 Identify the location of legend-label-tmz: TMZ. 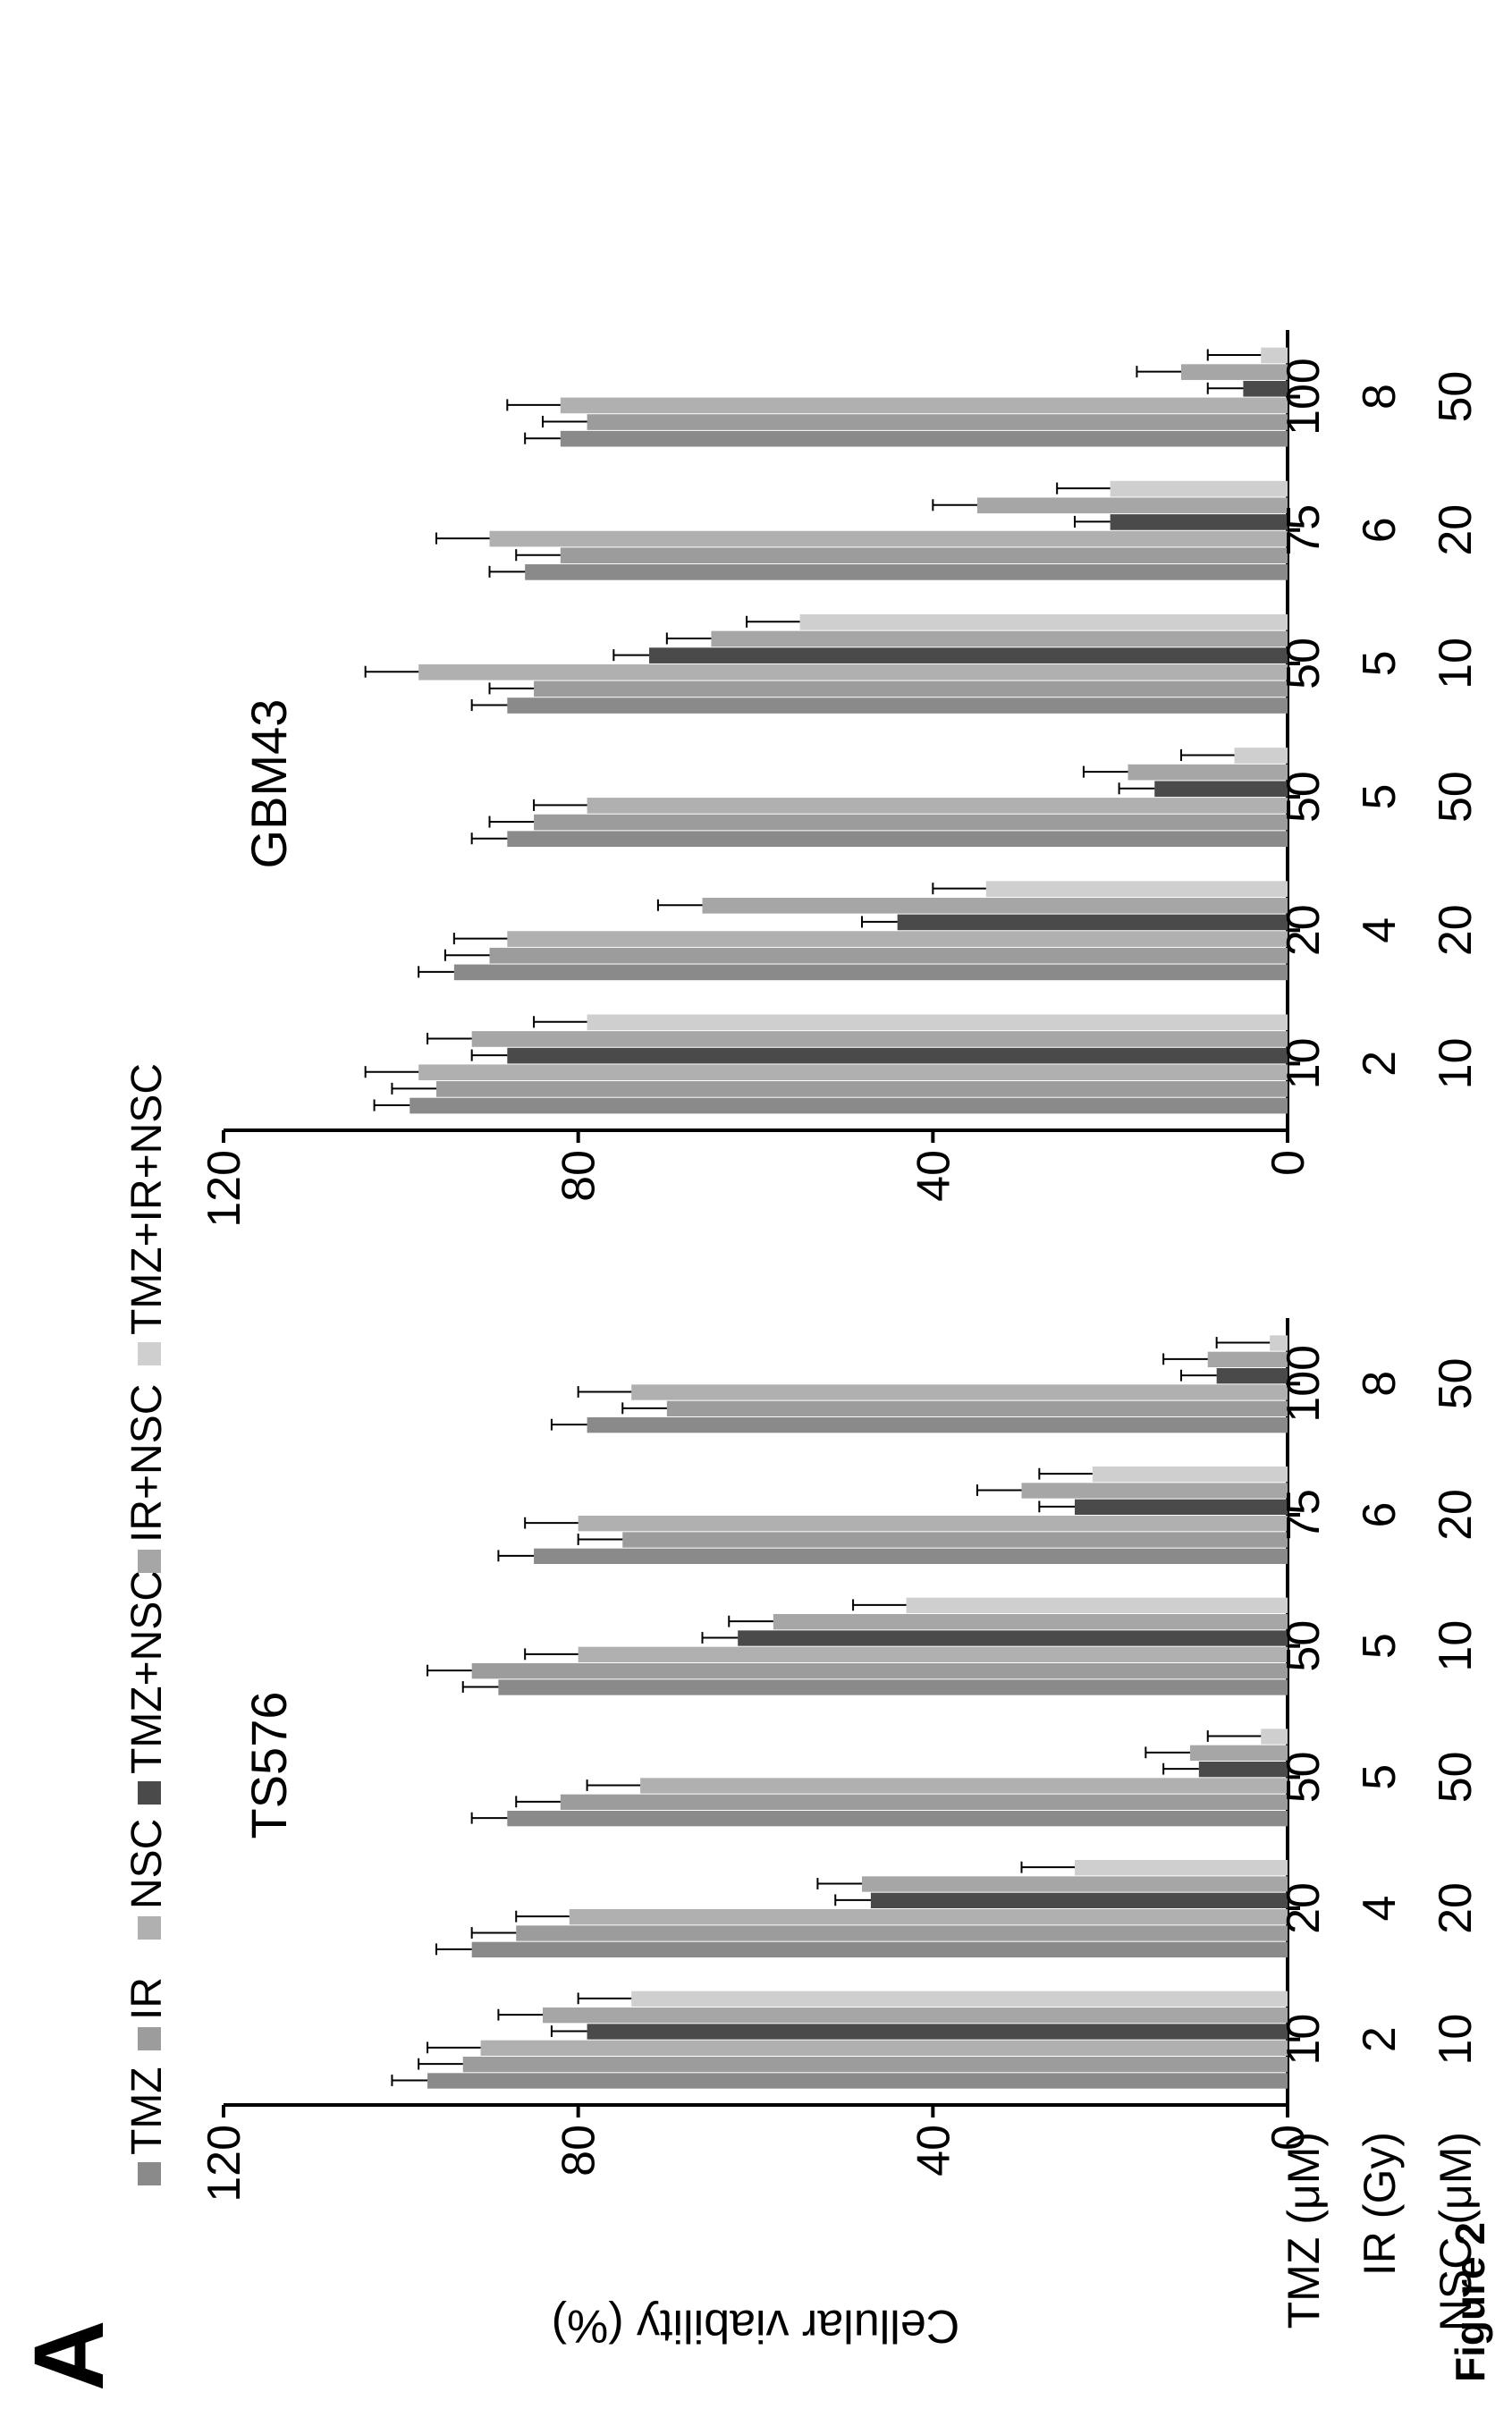
(147, 2111).